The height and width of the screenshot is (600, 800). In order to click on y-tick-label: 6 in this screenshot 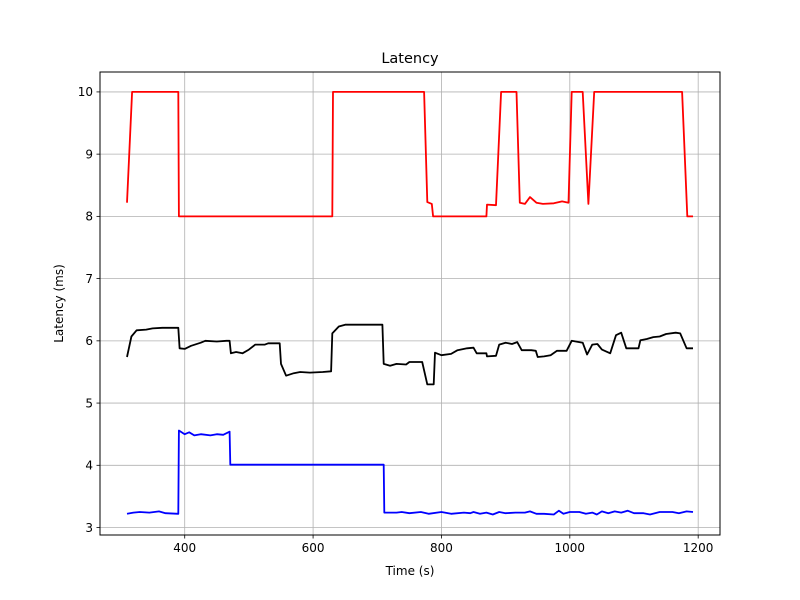, I will do `click(89, 341)`.